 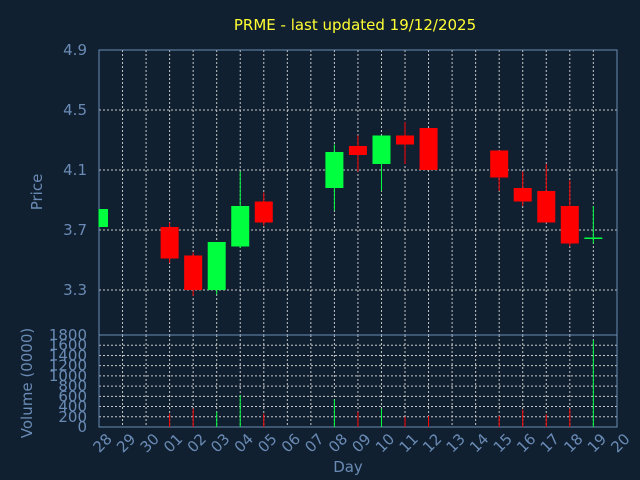 What do you see at coordinates (75, 230) in the screenshot?
I see `price-tick-label: 3.7` at bounding box center [75, 230].